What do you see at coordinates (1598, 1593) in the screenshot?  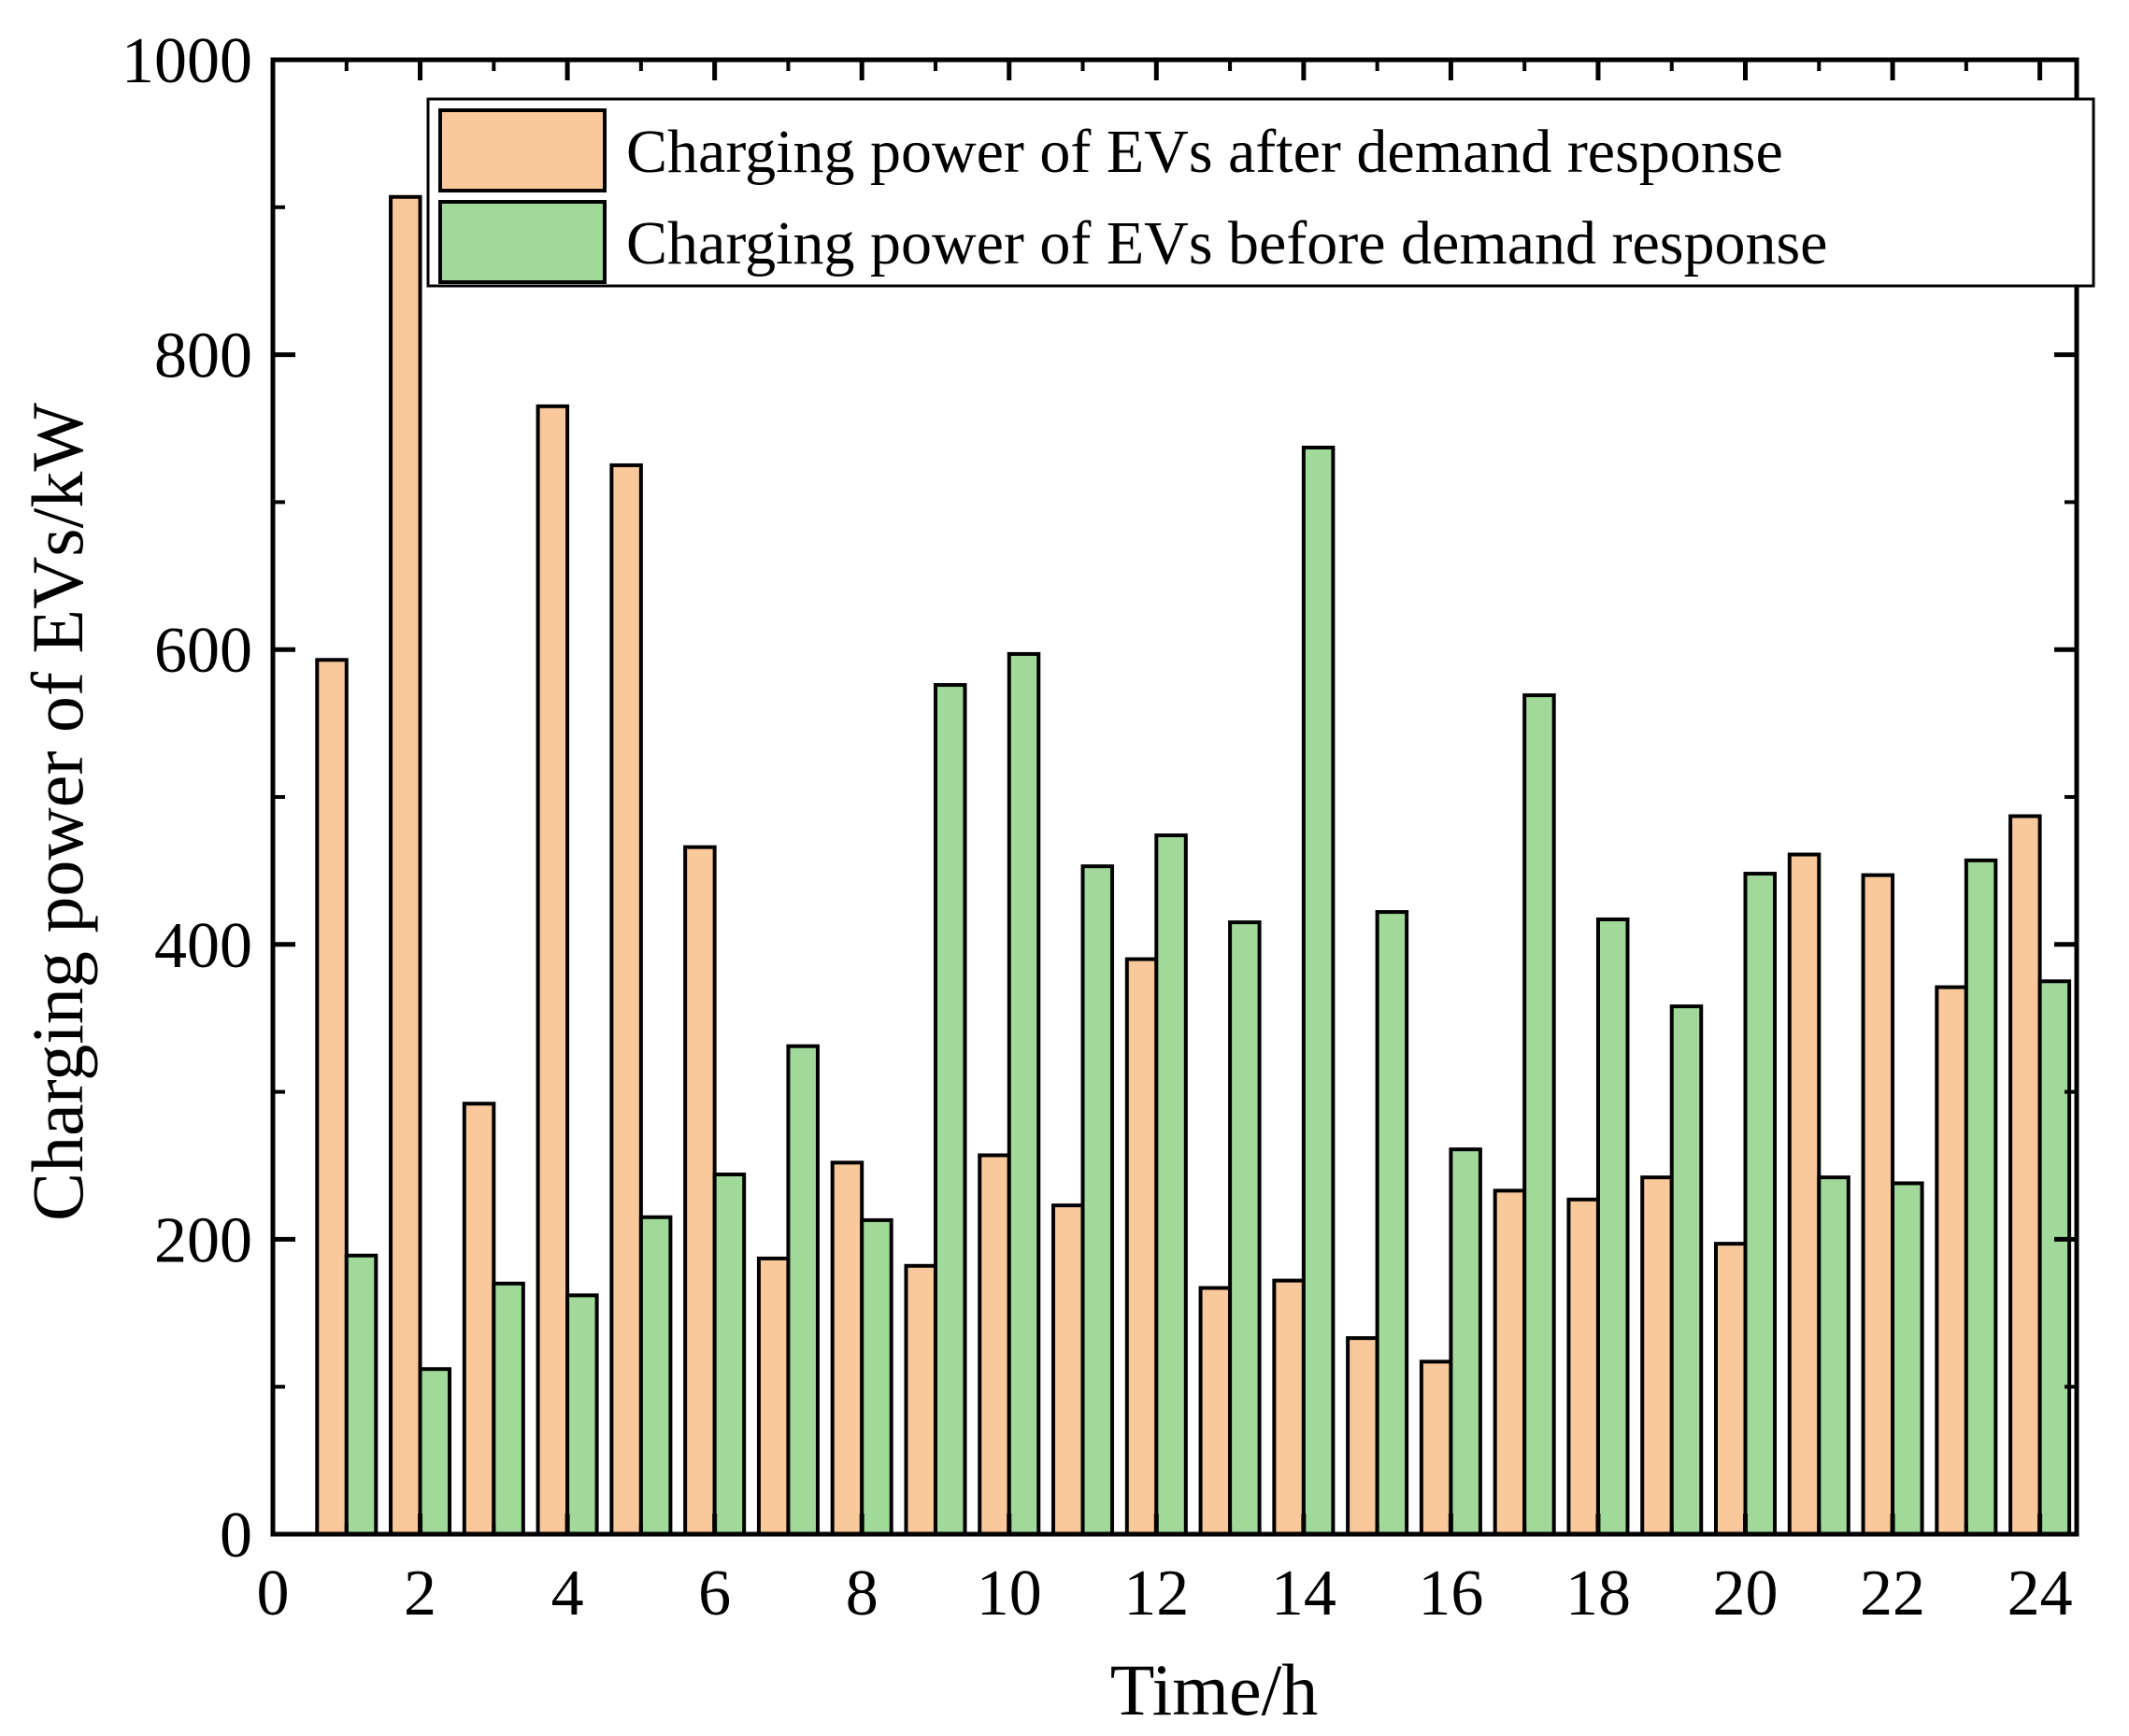 I see `x-tick-label: 18` at bounding box center [1598, 1593].